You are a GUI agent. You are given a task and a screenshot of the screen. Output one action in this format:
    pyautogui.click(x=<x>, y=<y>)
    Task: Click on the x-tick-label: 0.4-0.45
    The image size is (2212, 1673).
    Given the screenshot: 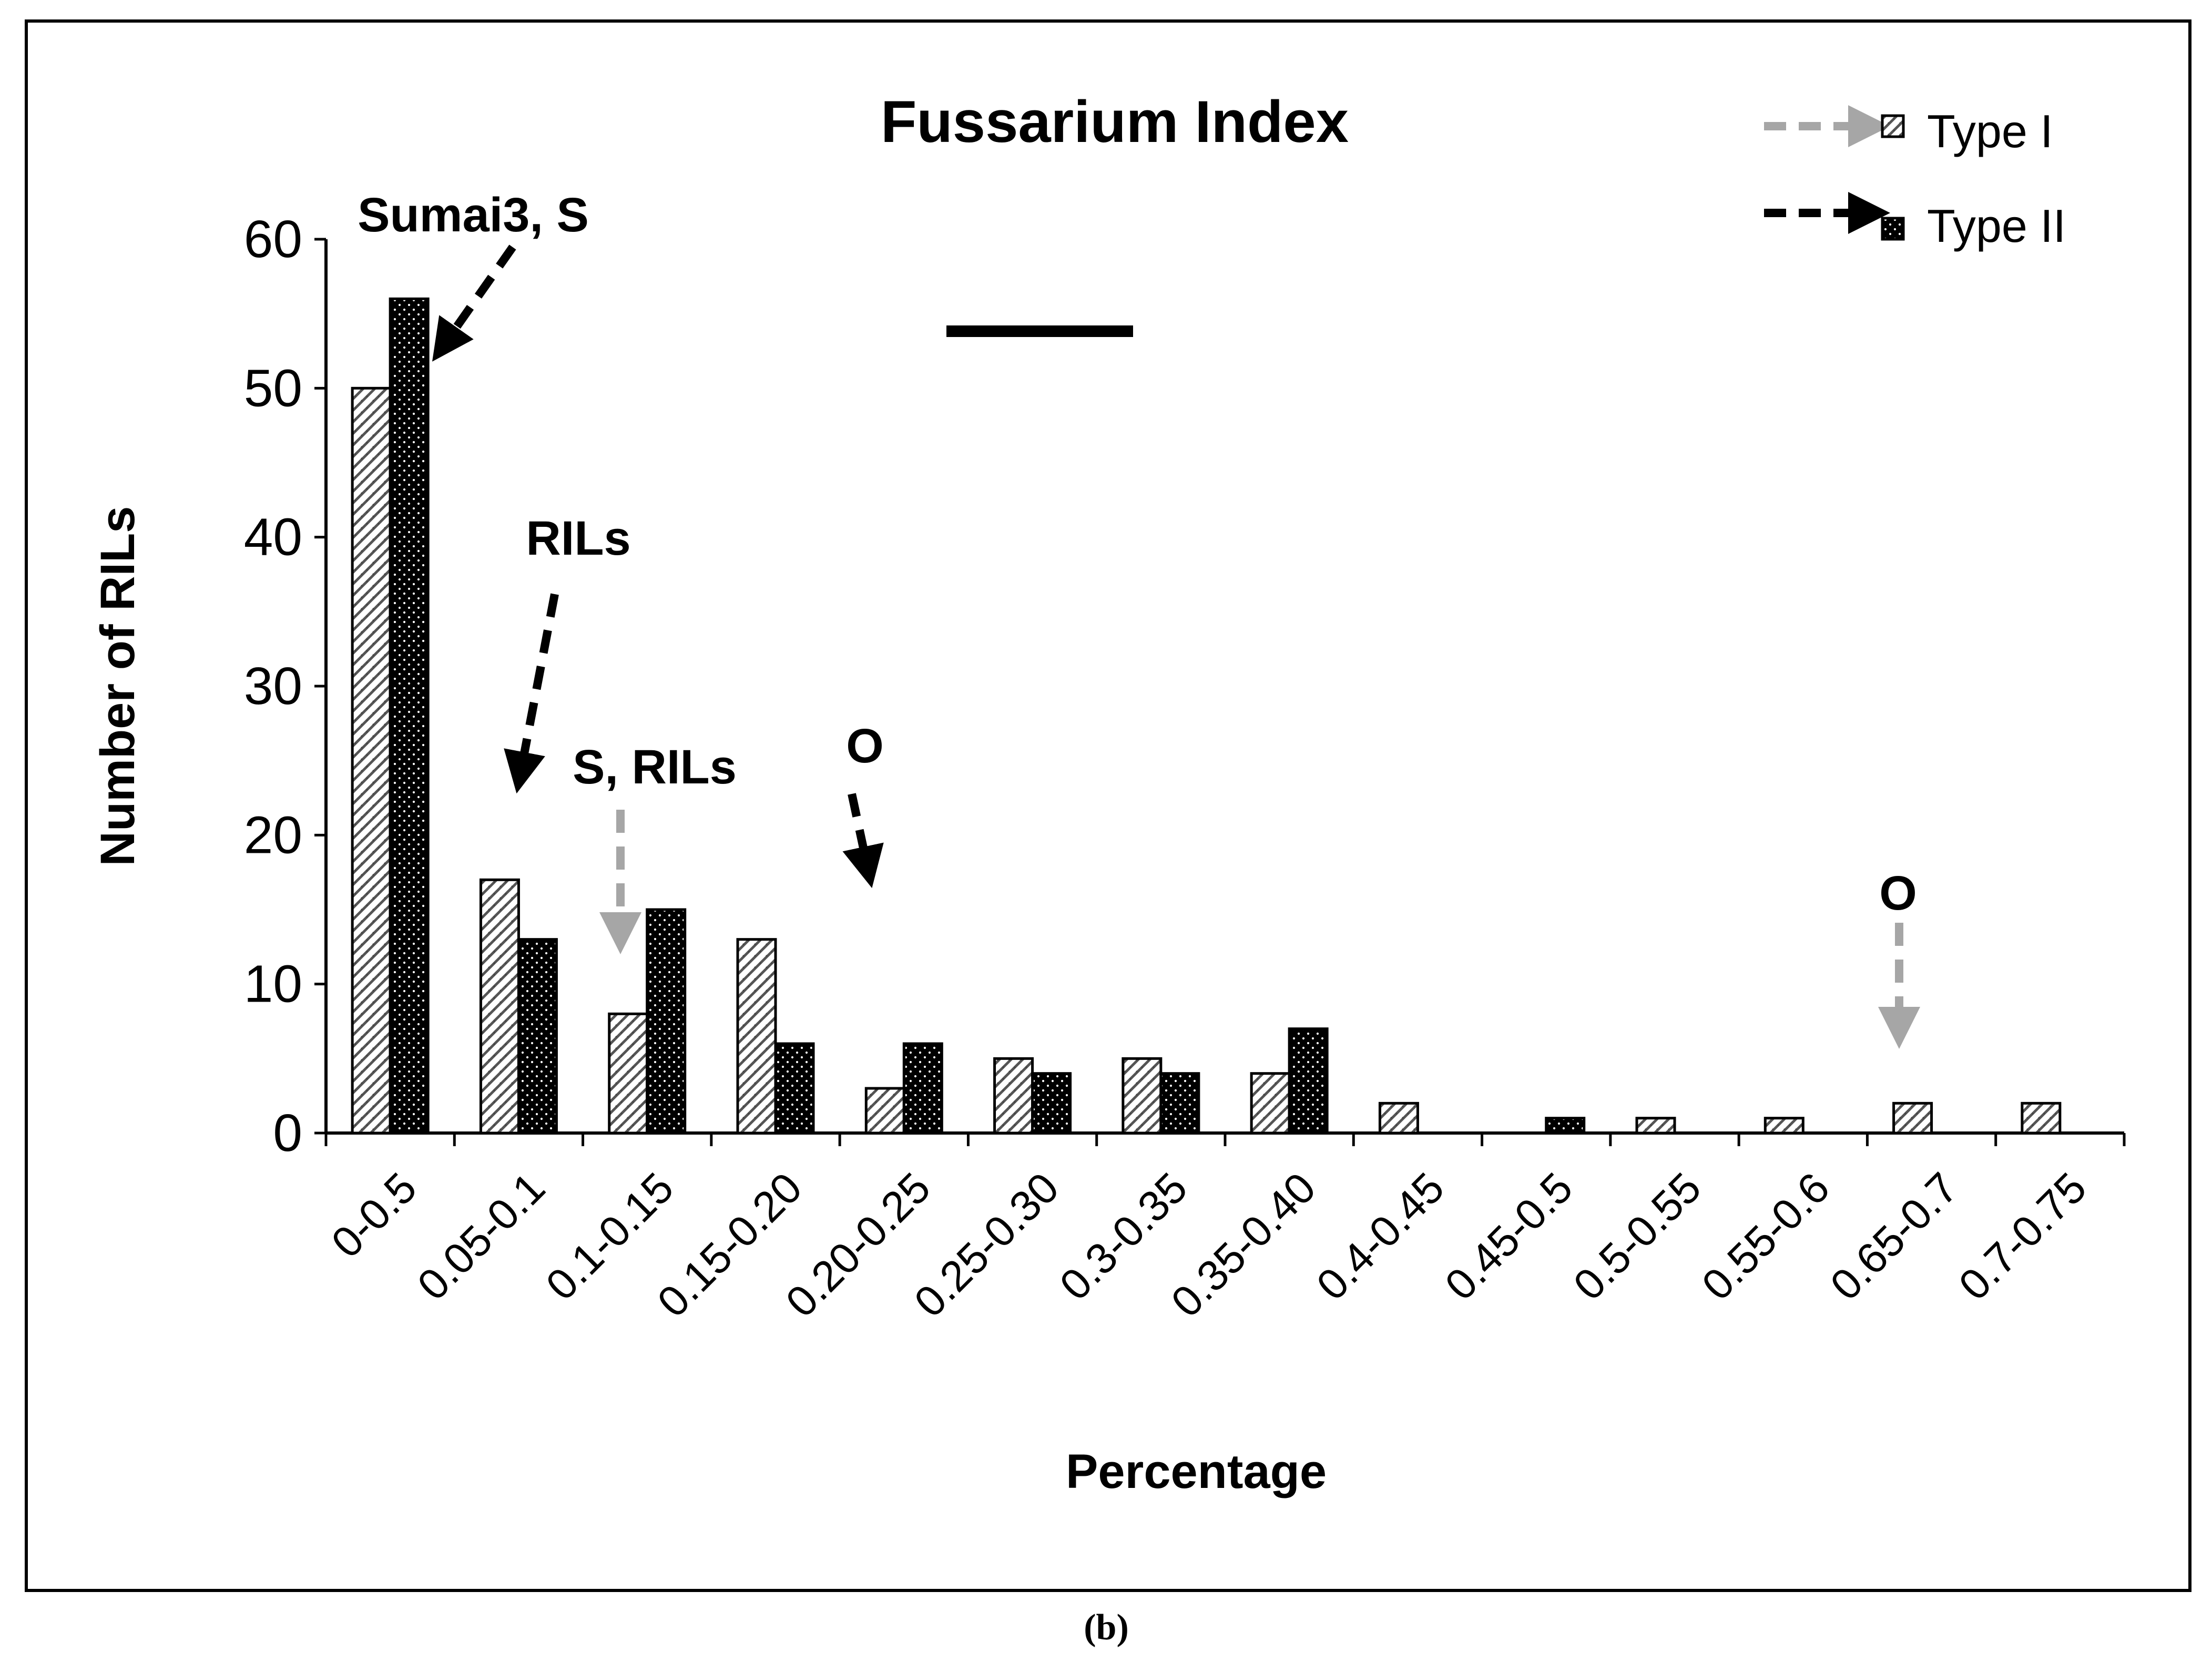 What is the action you would take?
    pyautogui.click(x=1380, y=1237)
    